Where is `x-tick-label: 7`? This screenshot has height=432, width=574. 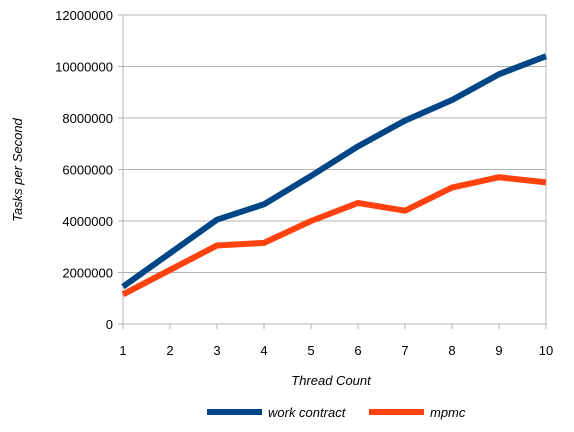 x-tick-label: 7 is located at coordinates (404, 350).